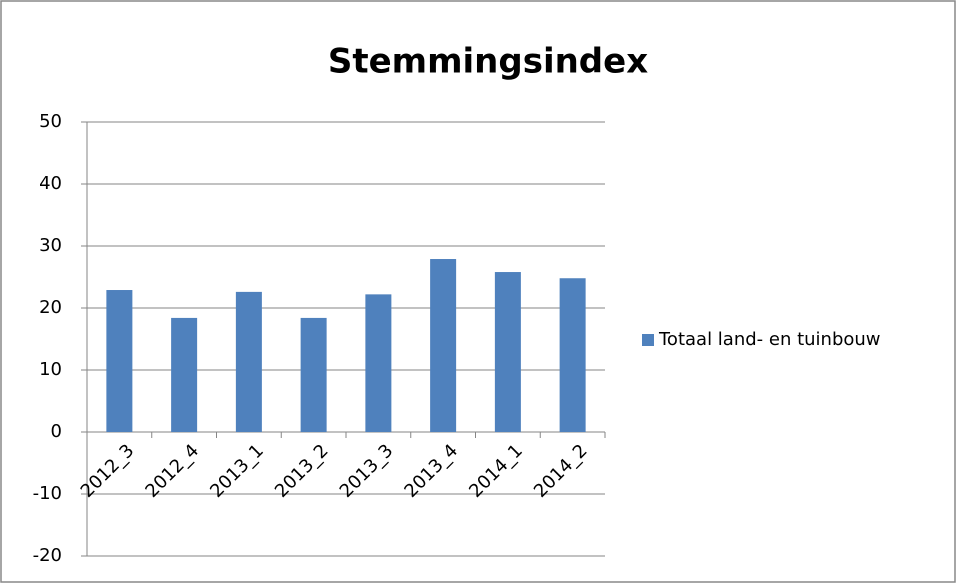 Image resolution: width=956 pixels, height=583 pixels. Describe the element at coordinates (47, 493) in the screenshot. I see `y-tick-label: -10` at that location.